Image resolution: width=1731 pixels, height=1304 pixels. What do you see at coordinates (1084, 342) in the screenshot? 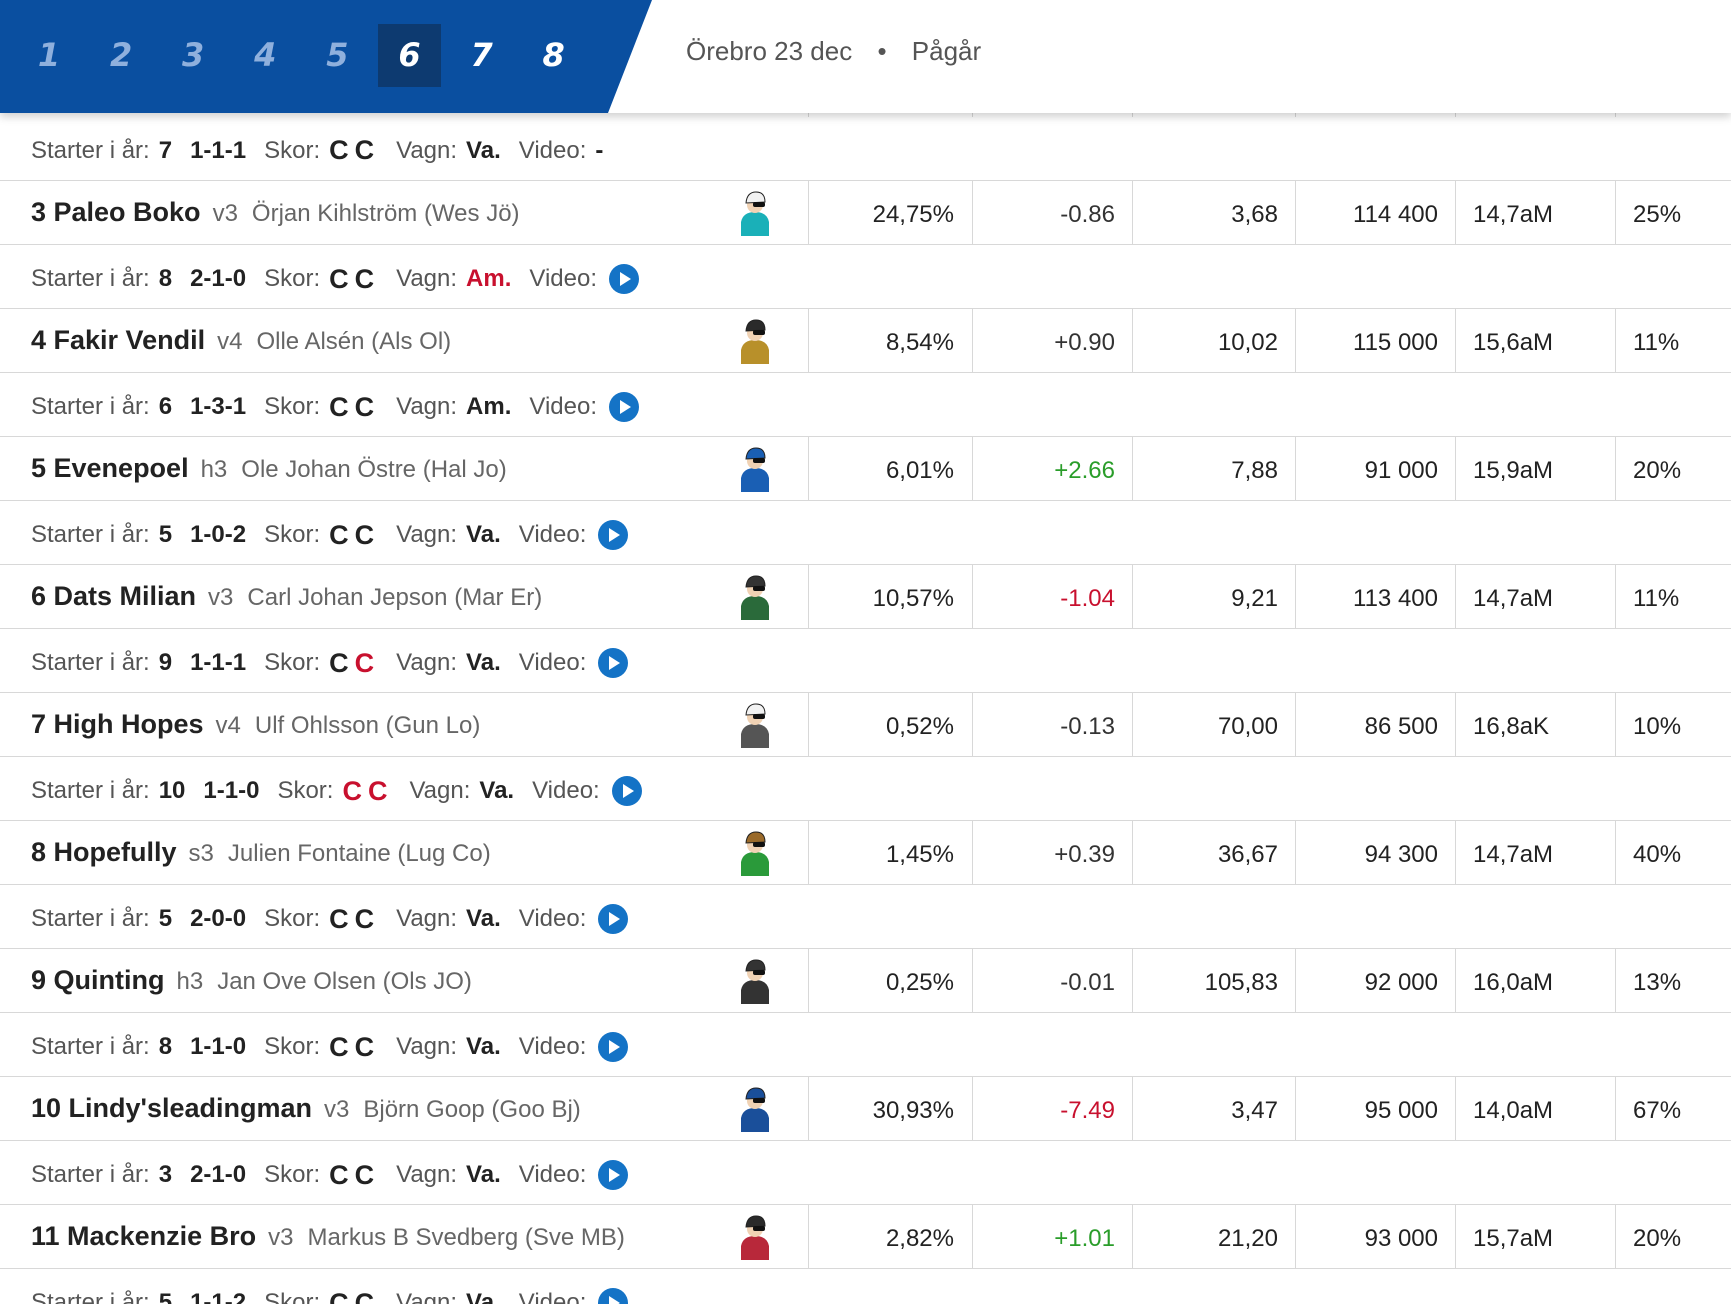
I see `percent-change: +0.90` at bounding box center [1084, 342].